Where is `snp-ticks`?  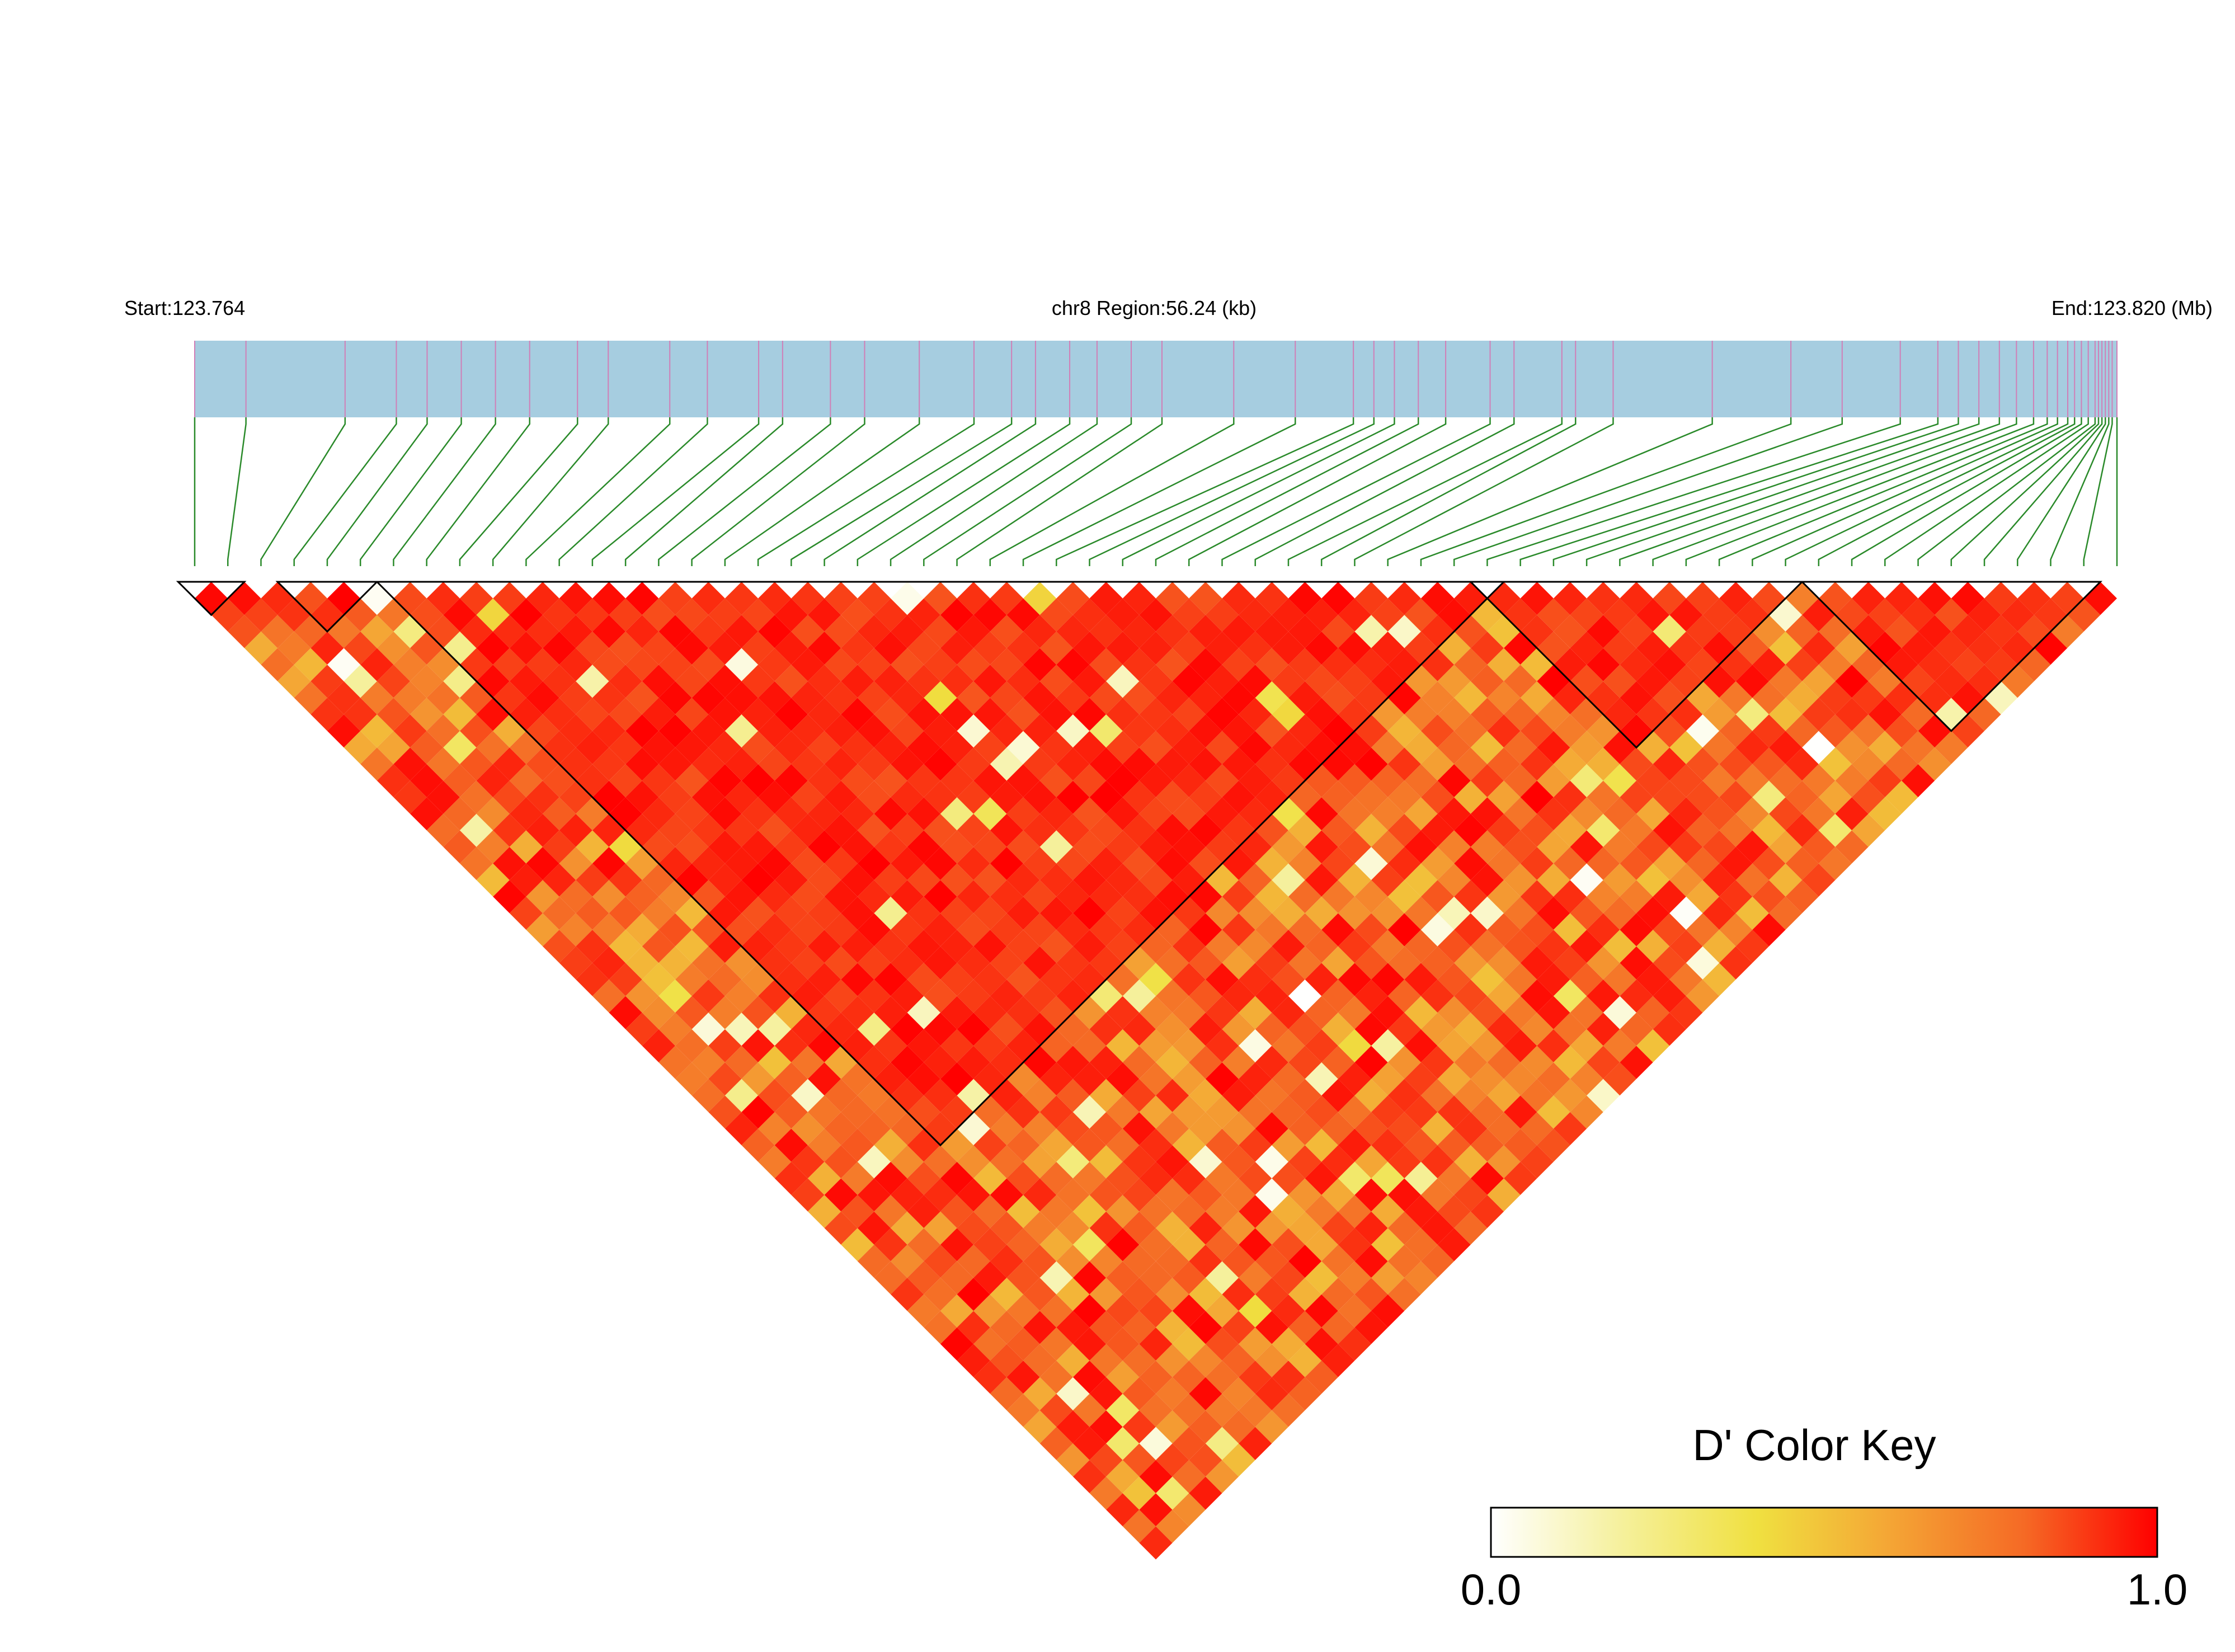
snp-ticks is located at coordinates (1156, 379).